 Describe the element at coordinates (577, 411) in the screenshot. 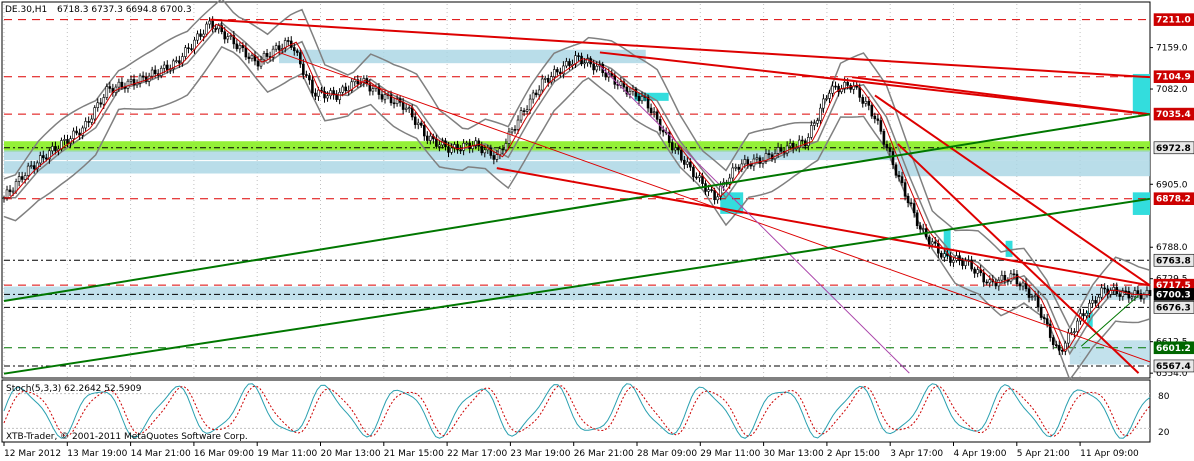

I see `stochastic-lines` at that location.